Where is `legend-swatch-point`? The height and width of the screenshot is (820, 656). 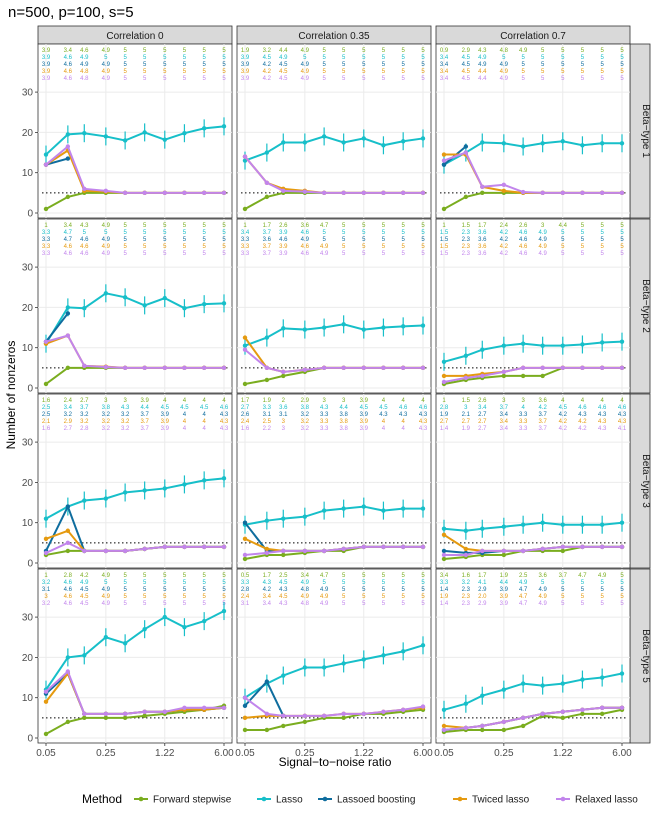 legend-swatch-point is located at coordinates (325, 799).